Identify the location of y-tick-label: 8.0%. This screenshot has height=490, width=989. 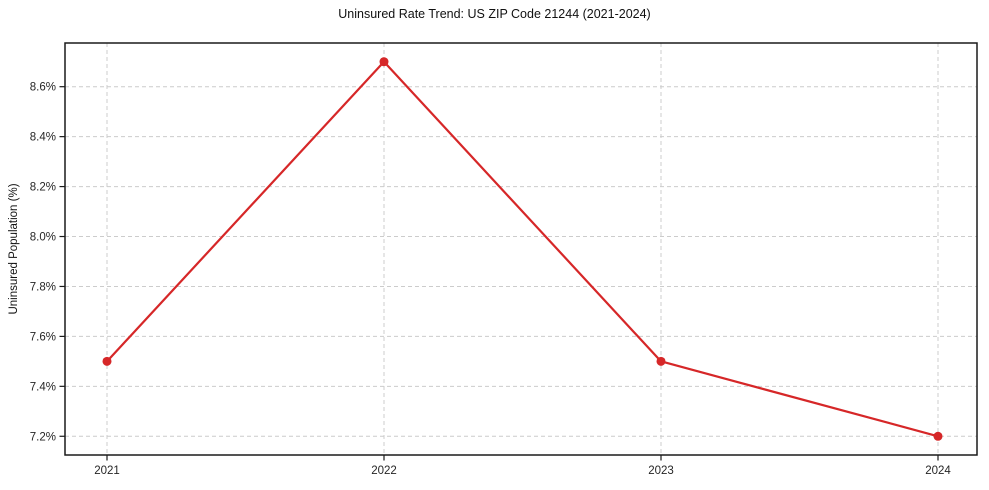
(43, 238).